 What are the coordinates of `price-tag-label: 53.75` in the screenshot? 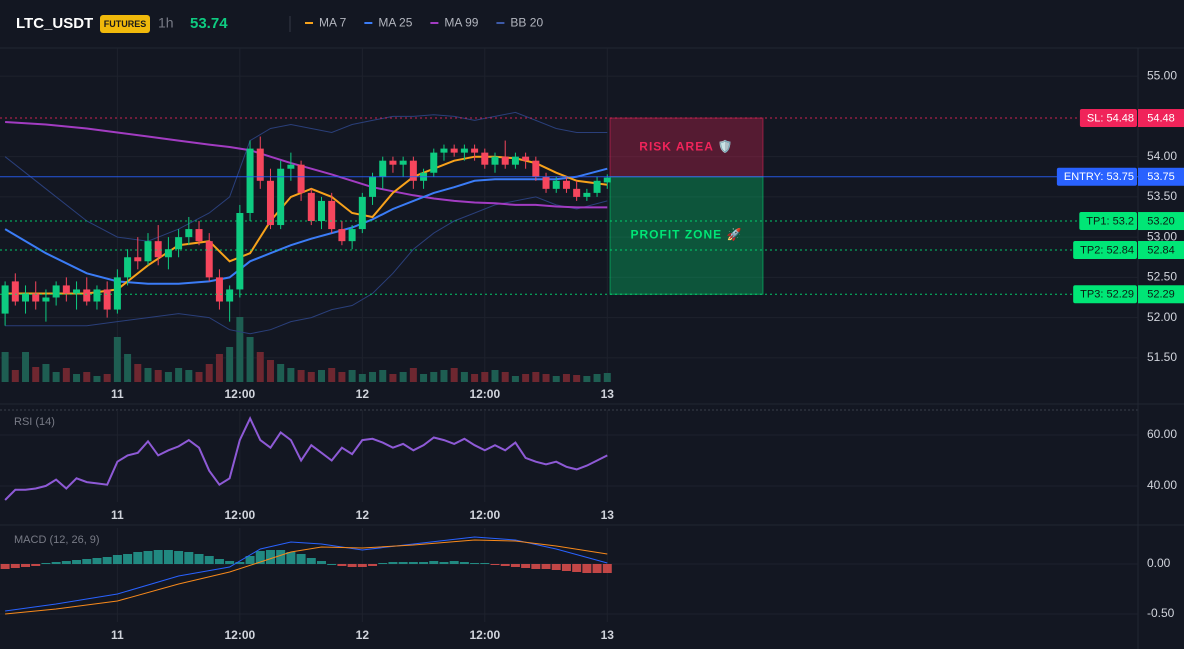 It's located at (1161, 177).